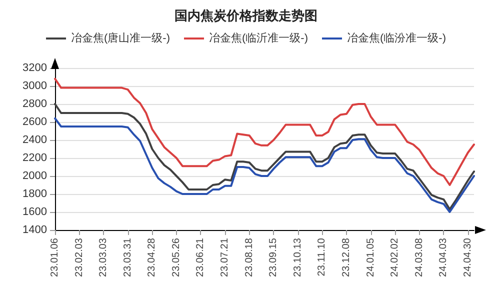  I want to click on y-tick-label: 1600, so click(34, 212).